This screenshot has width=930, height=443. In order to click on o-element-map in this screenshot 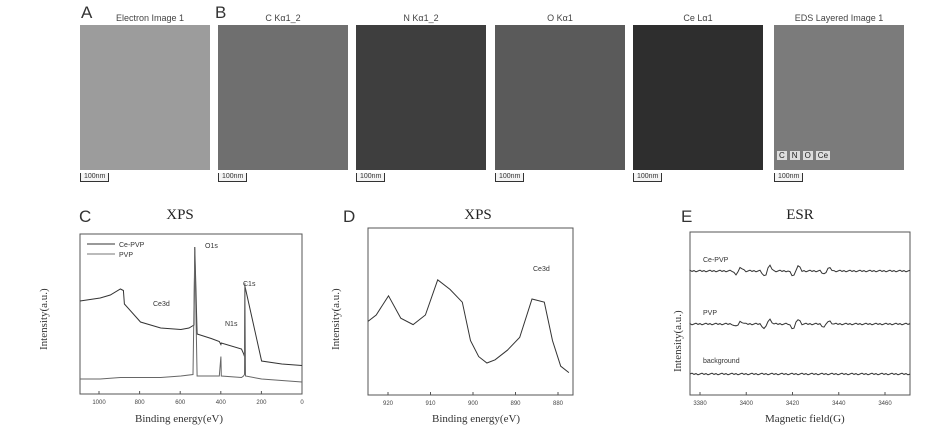, I will do `click(560, 97)`.